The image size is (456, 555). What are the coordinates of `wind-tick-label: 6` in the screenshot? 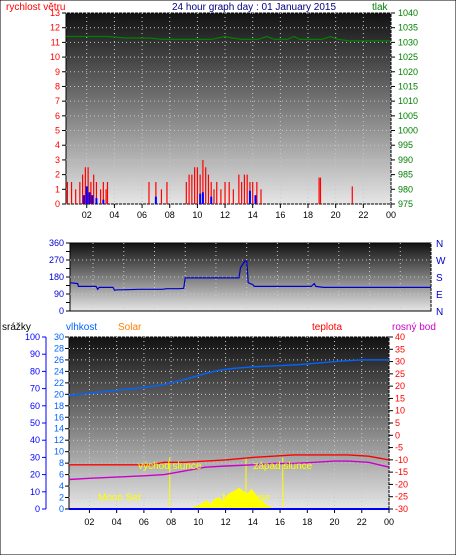 It's located at (57, 116).